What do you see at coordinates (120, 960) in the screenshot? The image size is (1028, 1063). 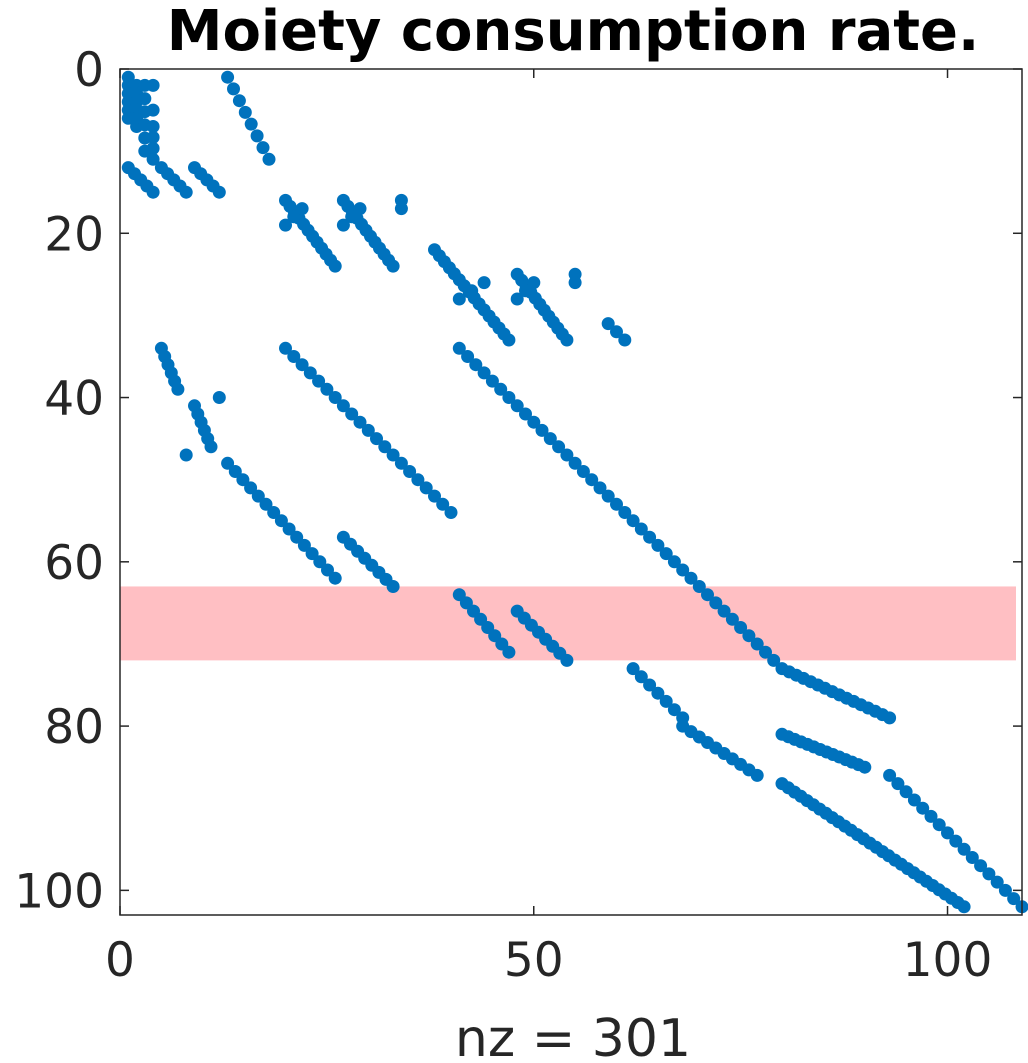 I see `x-tick-label: 0` at bounding box center [120, 960].